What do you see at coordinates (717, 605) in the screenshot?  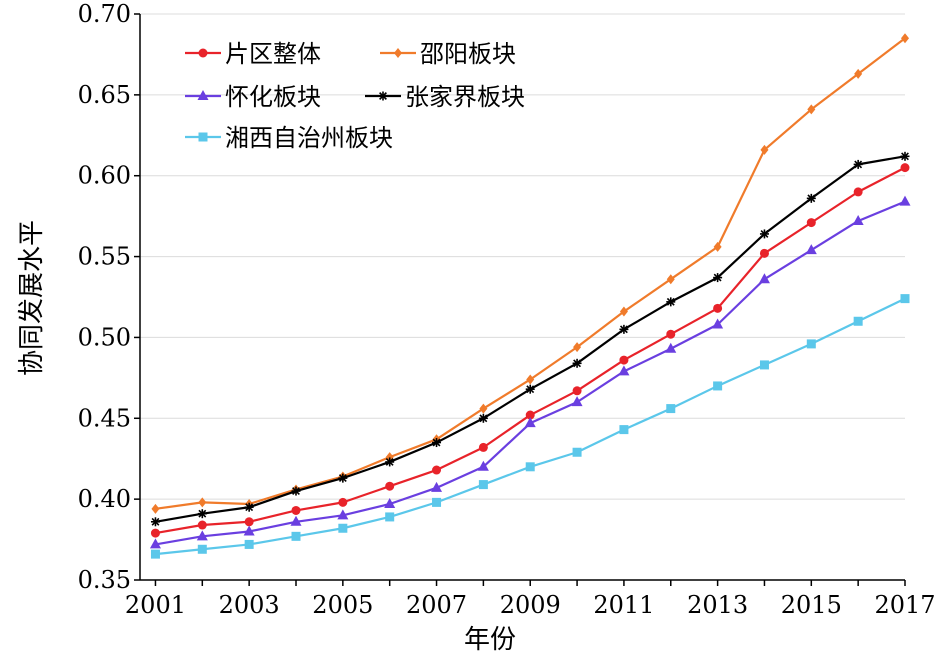 I see `x-tick-label: 2013` at bounding box center [717, 605].